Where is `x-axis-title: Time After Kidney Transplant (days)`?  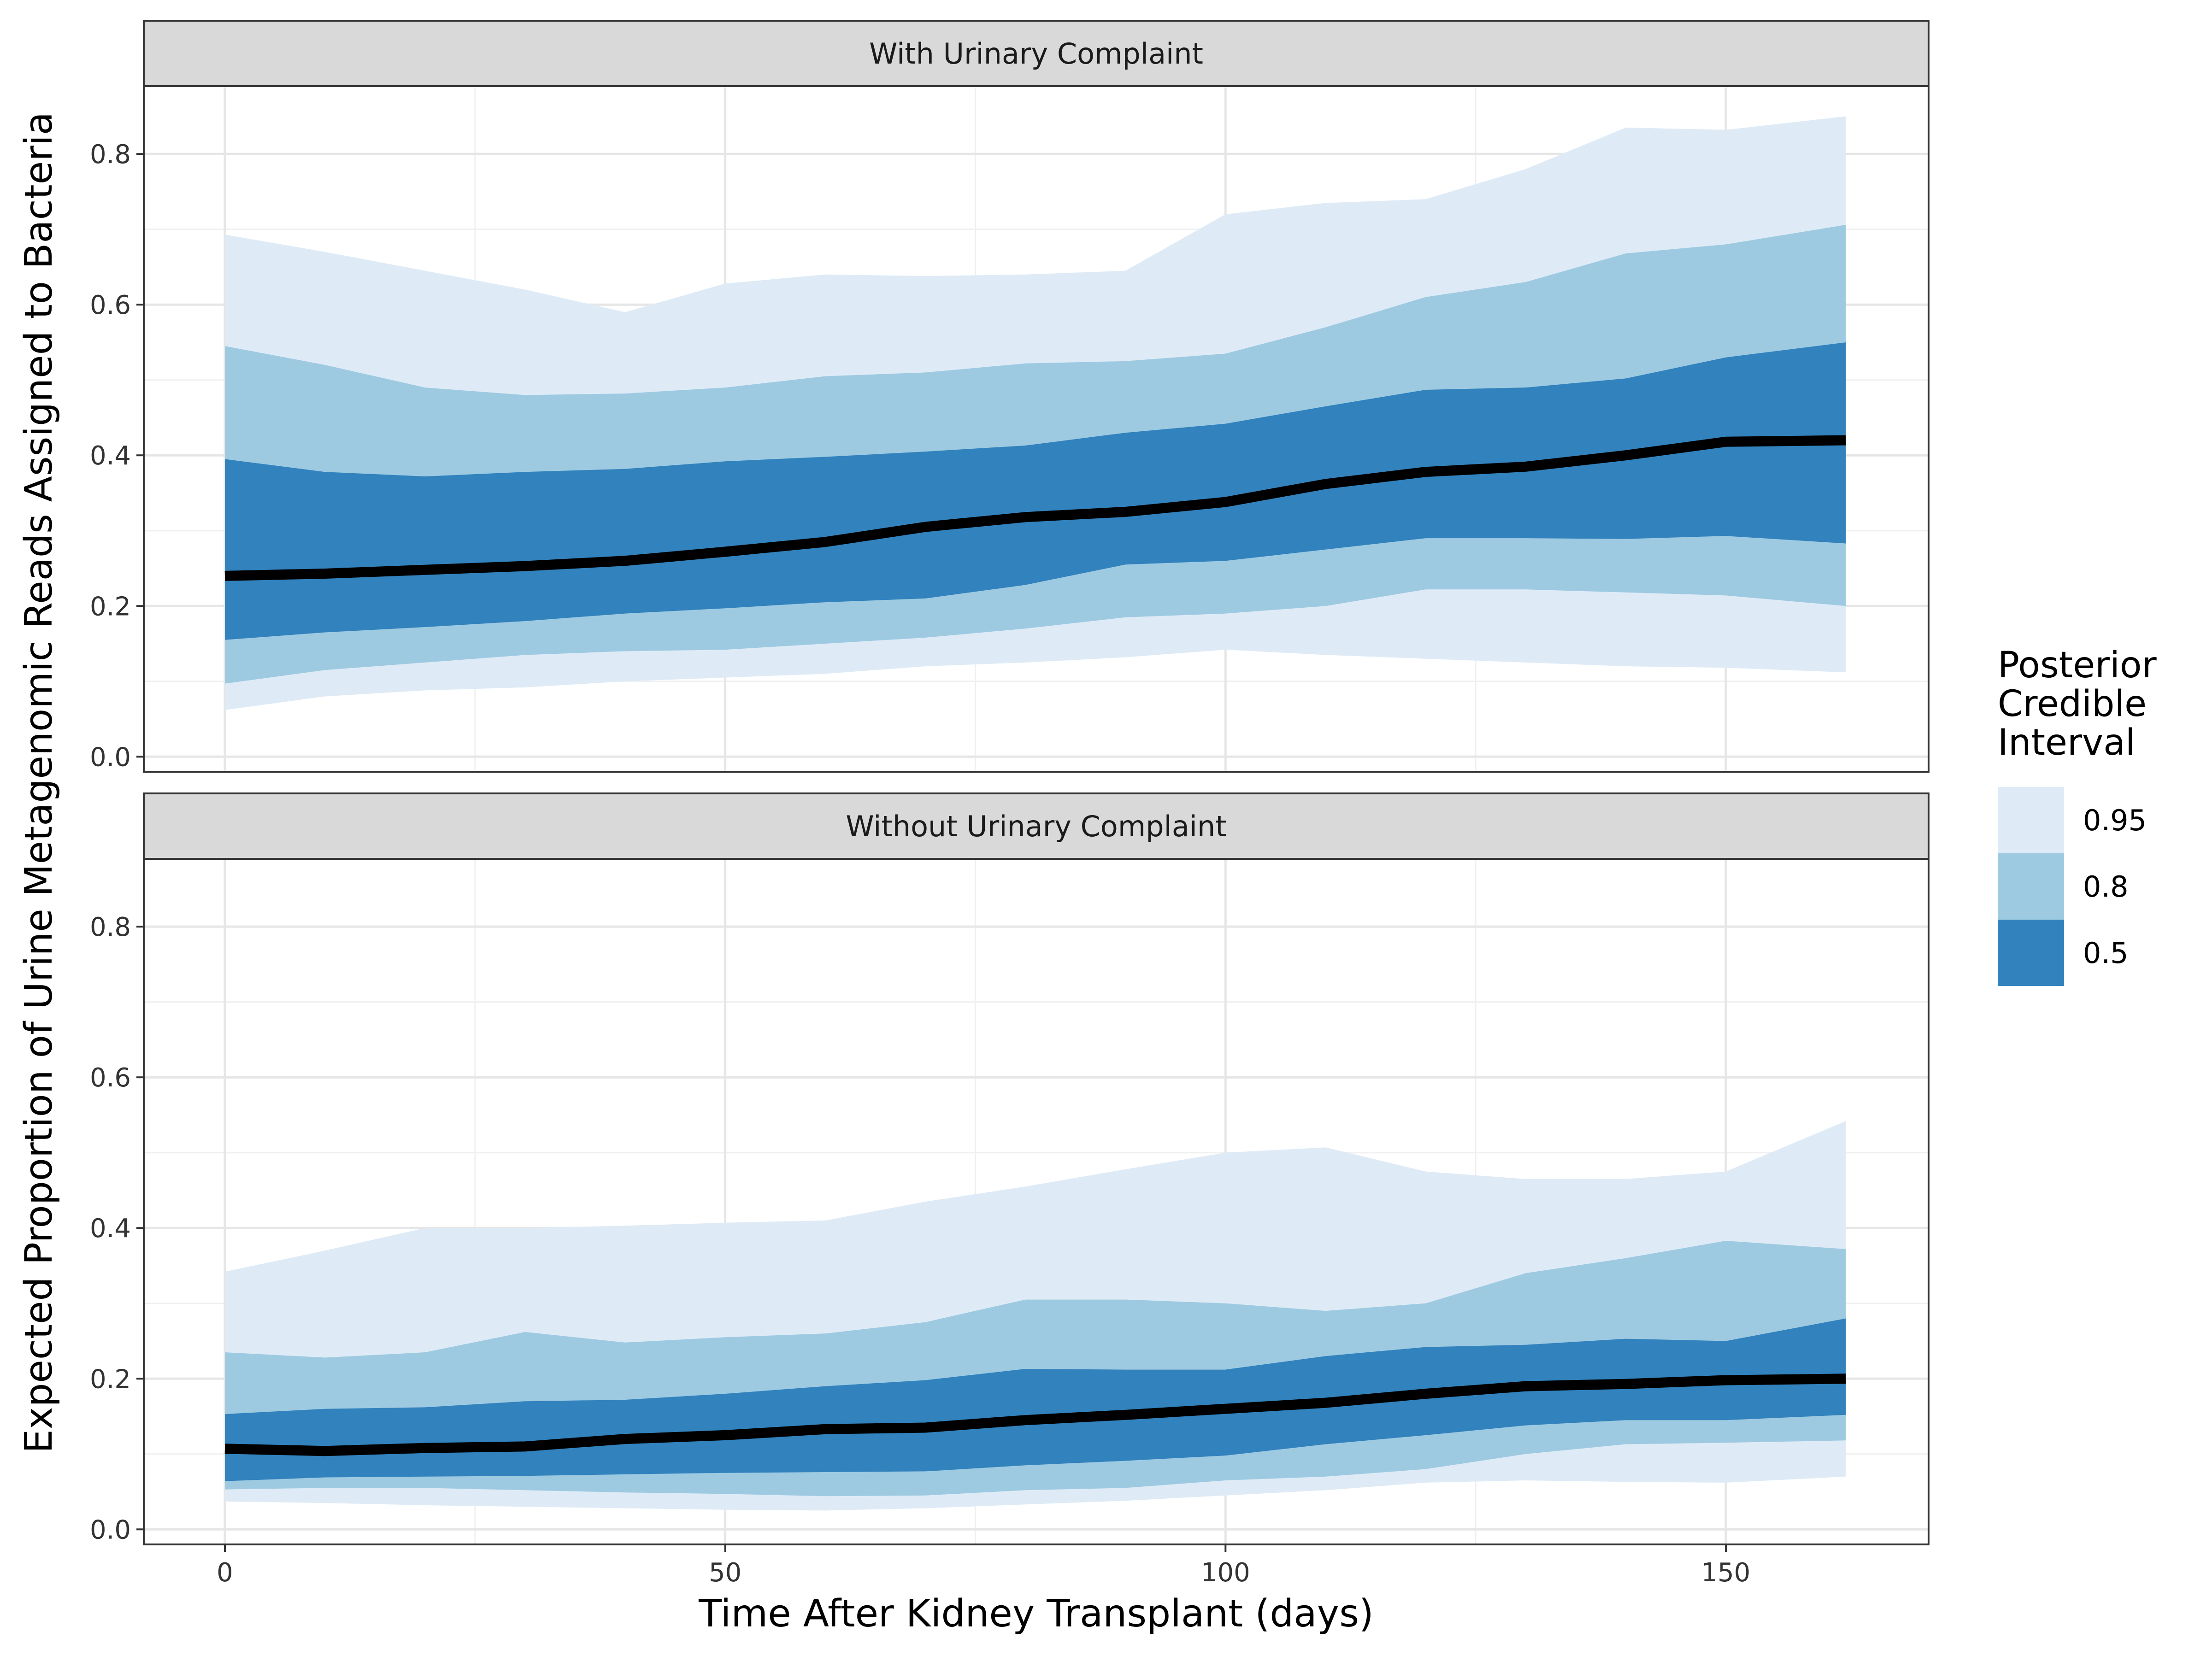 x-axis-title: Time After Kidney Transplant (days) is located at coordinates (1036, 1614).